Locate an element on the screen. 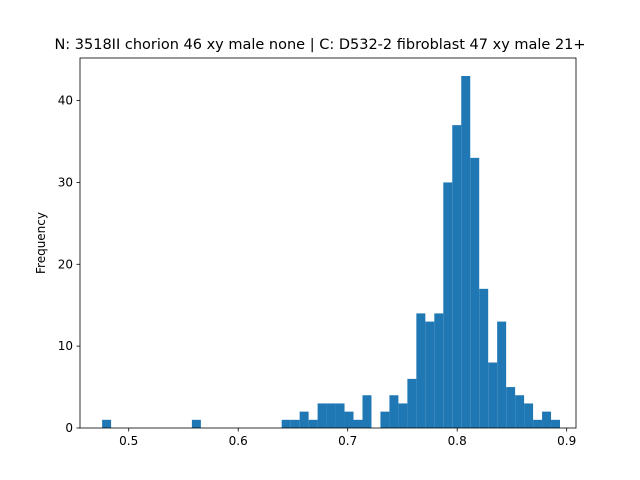 This screenshot has height=480, width=640. y-tick-label: 0 is located at coordinates (69, 428).